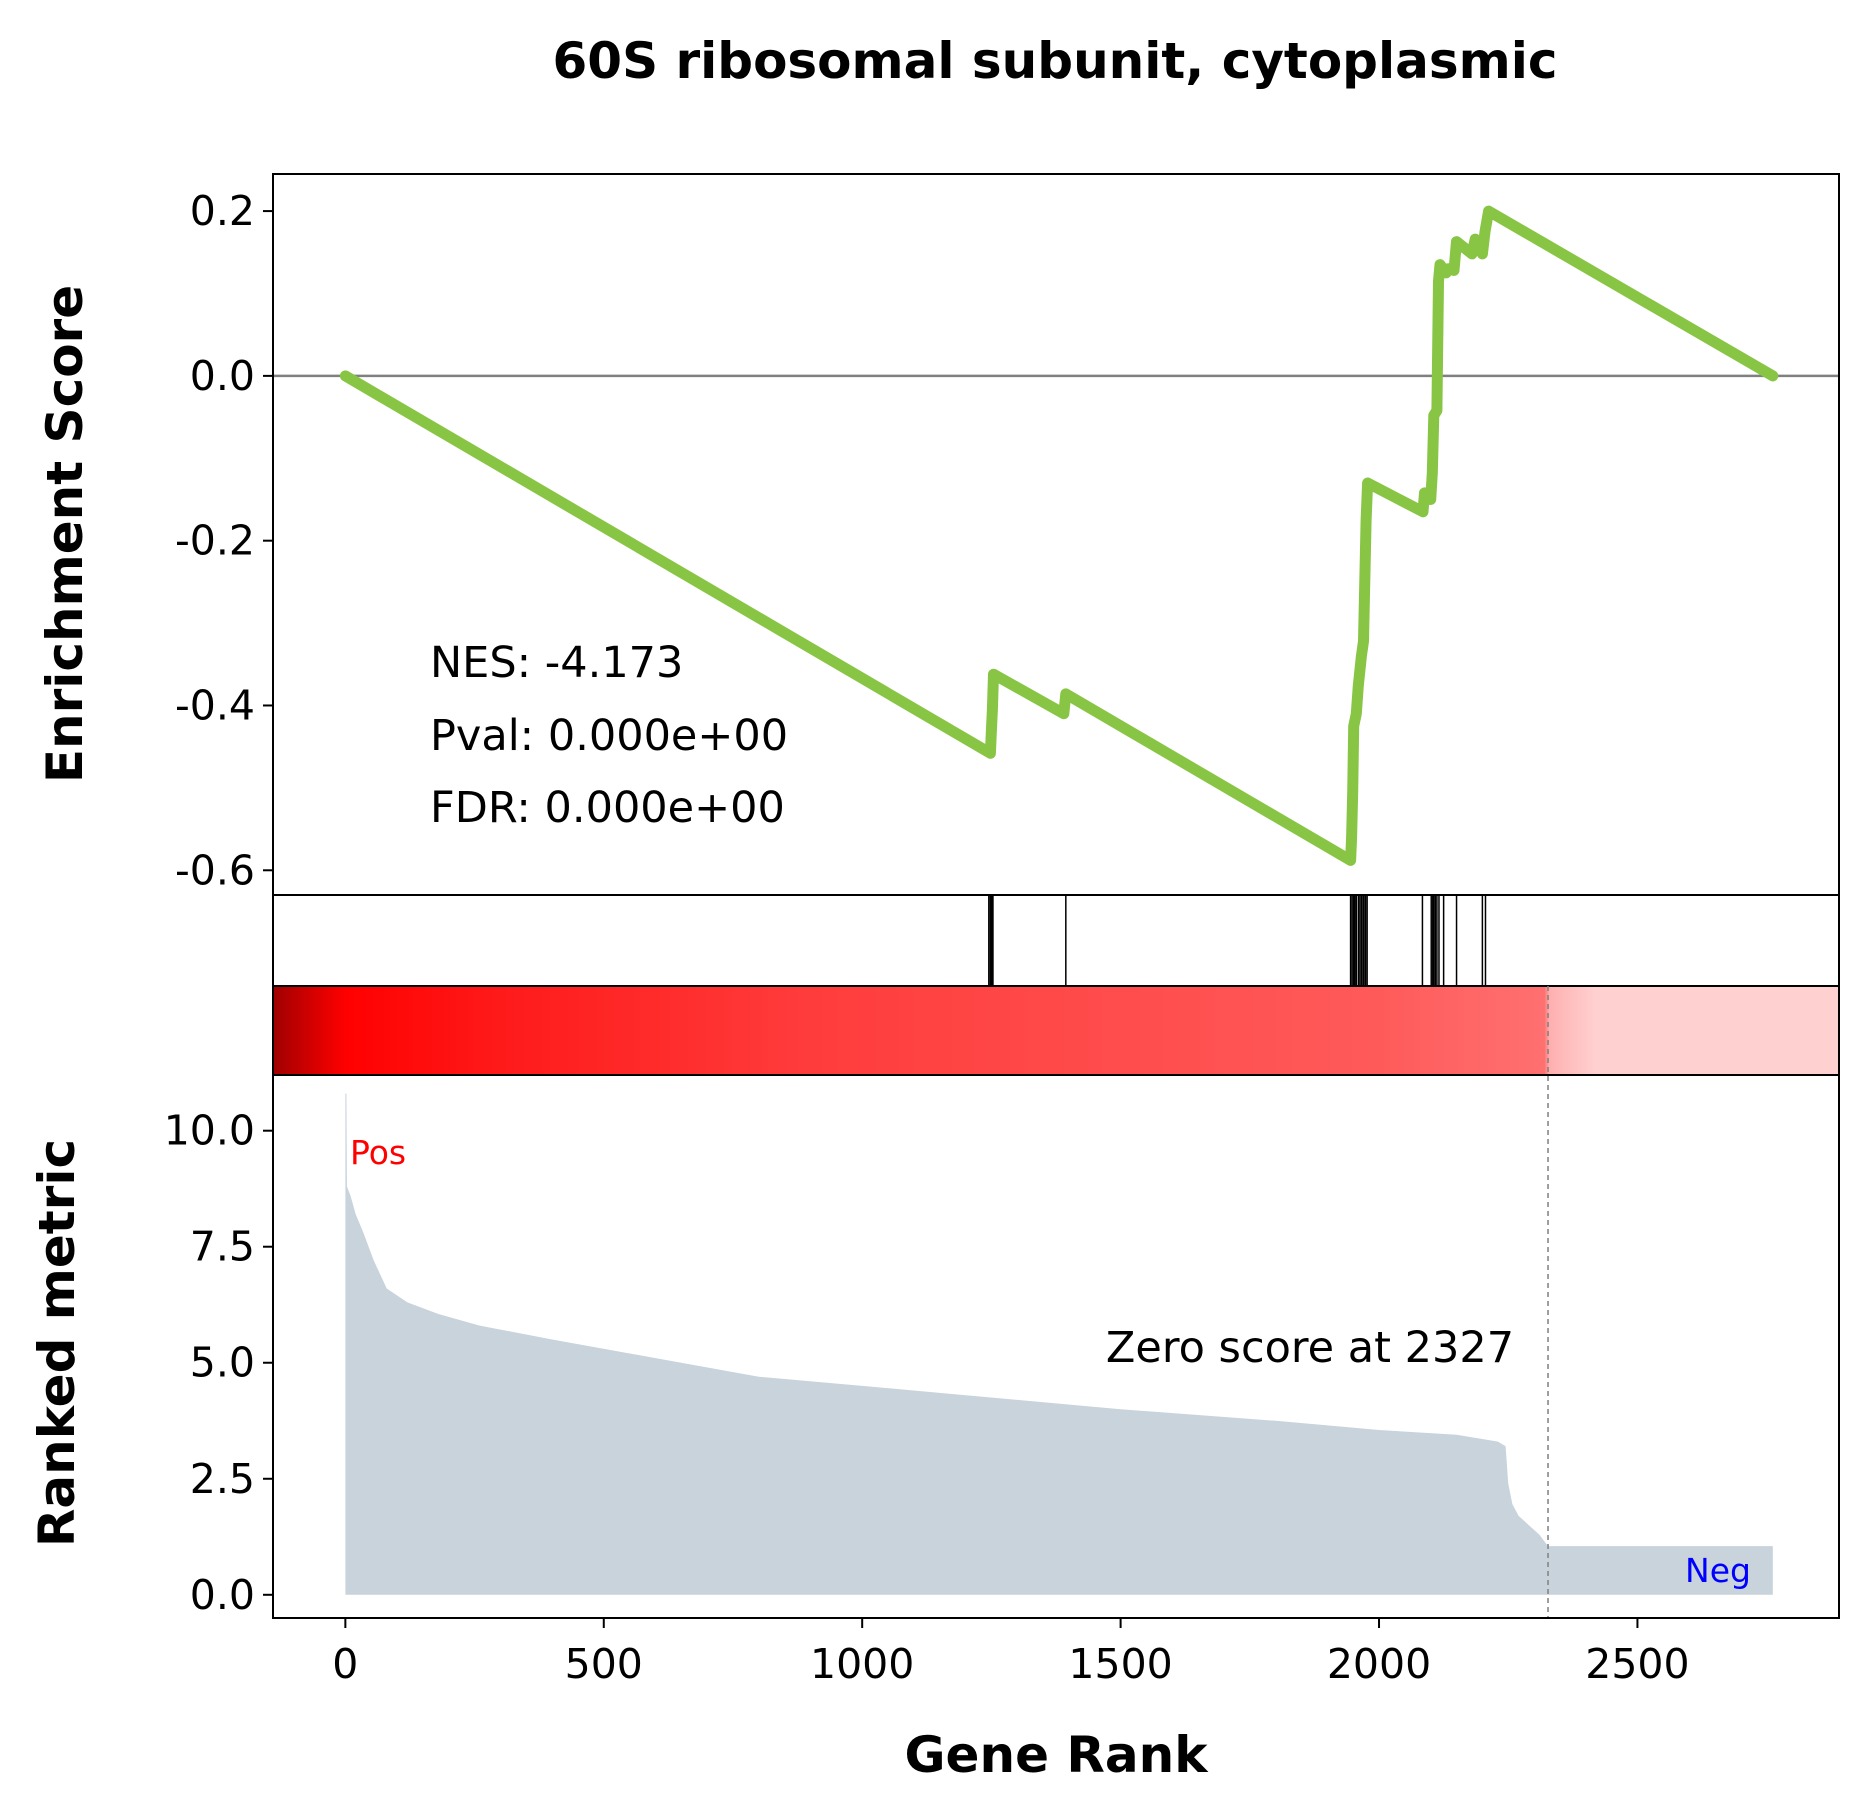 The height and width of the screenshot is (1812, 1861). I want to click on x-tick-label: 500, so click(604, 1664).